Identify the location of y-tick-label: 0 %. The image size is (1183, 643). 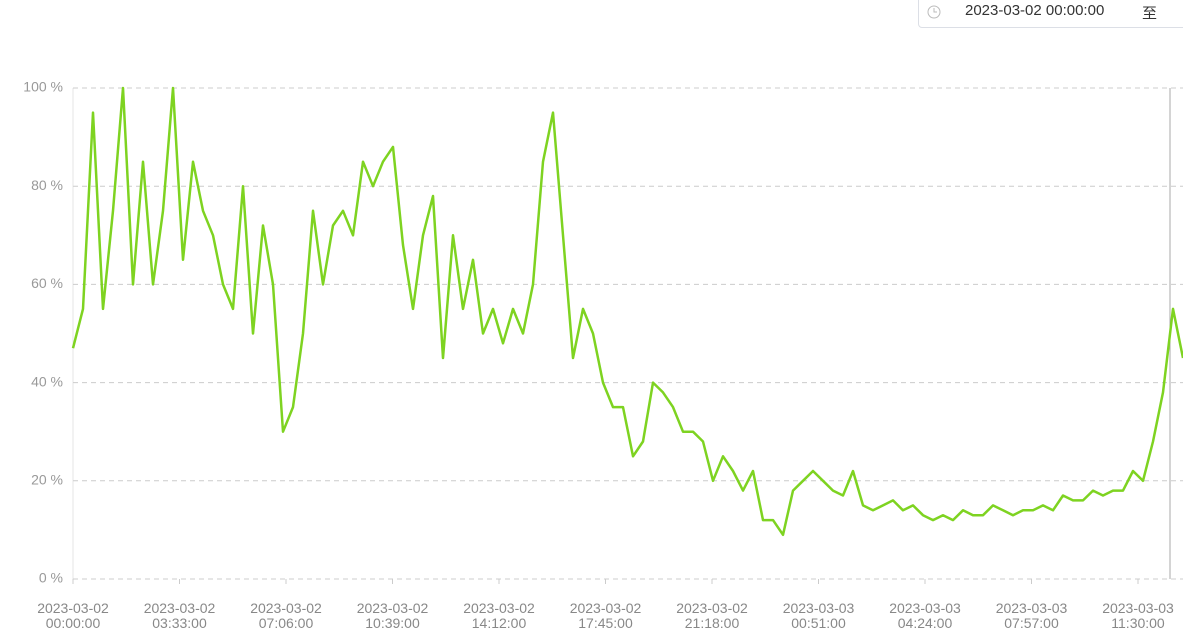
(51, 578).